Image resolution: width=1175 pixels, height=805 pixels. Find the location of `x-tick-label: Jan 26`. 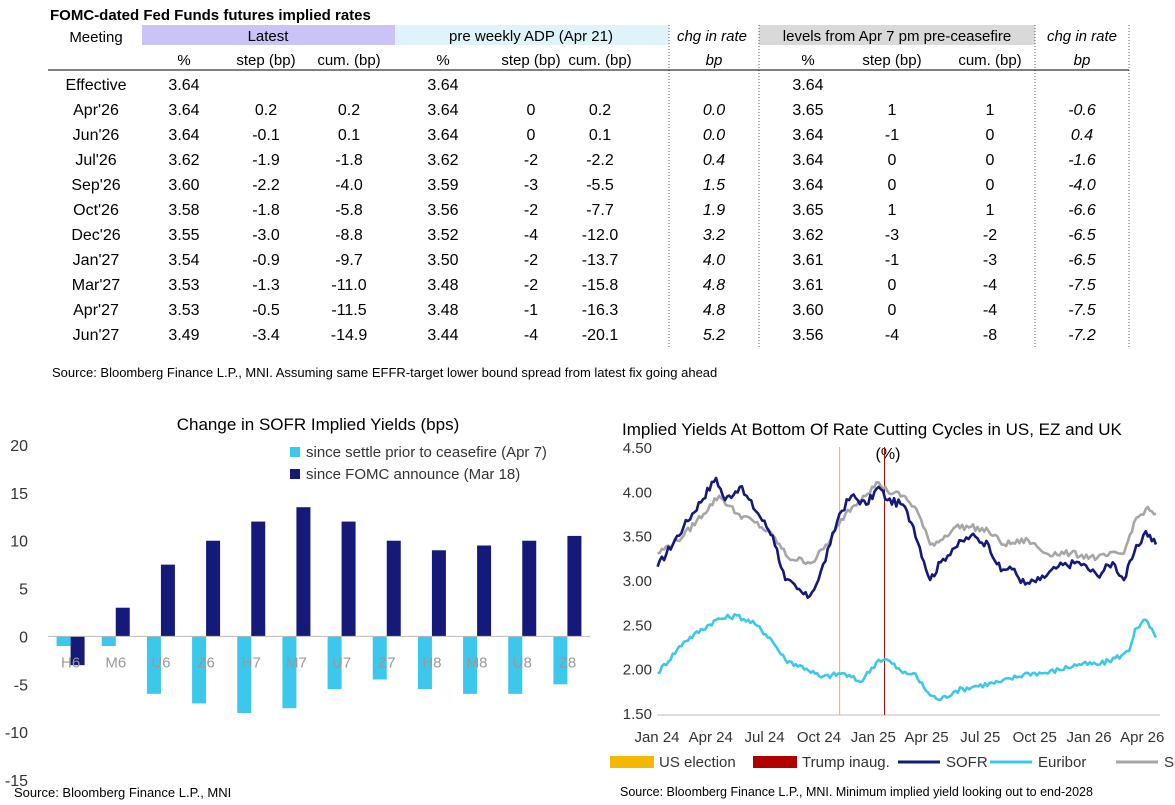

x-tick-label: Jan 26 is located at coordinates (1089, 737).